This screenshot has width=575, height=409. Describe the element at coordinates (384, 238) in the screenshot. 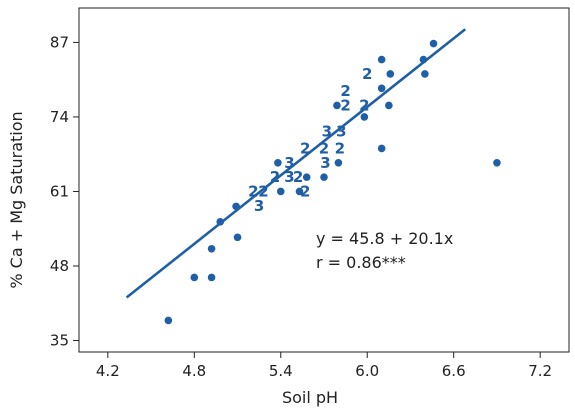

I see `regression-equation: y = 45.8 + 20.1x` at that location.